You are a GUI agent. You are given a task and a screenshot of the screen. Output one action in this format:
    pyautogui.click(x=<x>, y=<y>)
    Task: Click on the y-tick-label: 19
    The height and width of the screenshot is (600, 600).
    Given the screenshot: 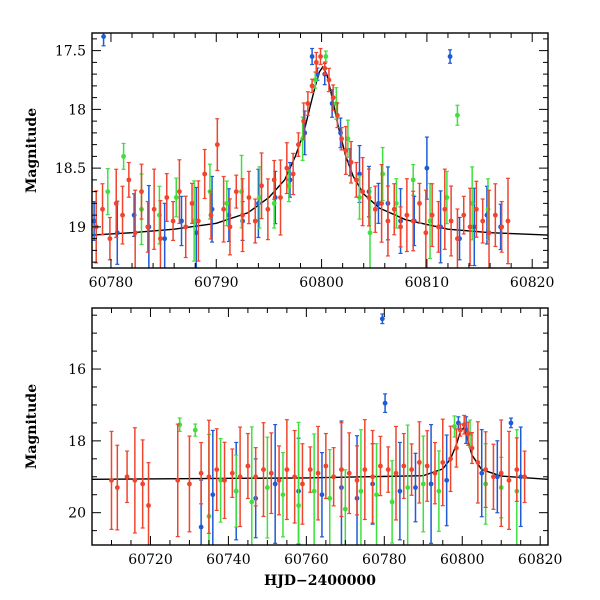 What is the action you would take?
    pyautogui.click(x=77, y=228)
    